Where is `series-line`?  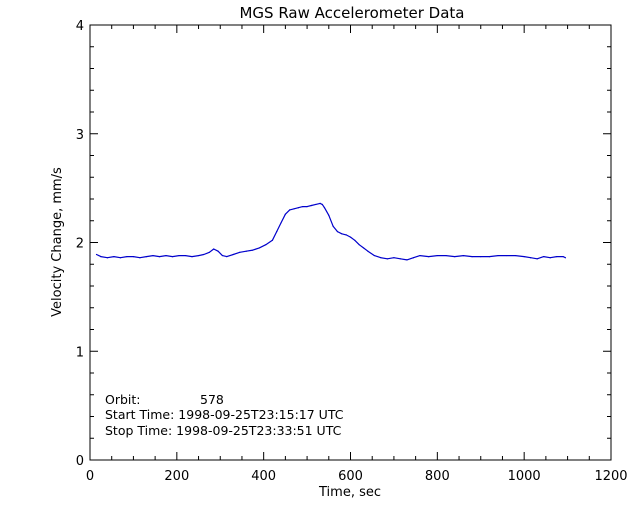
series-line is located at coordinates (331, 231).